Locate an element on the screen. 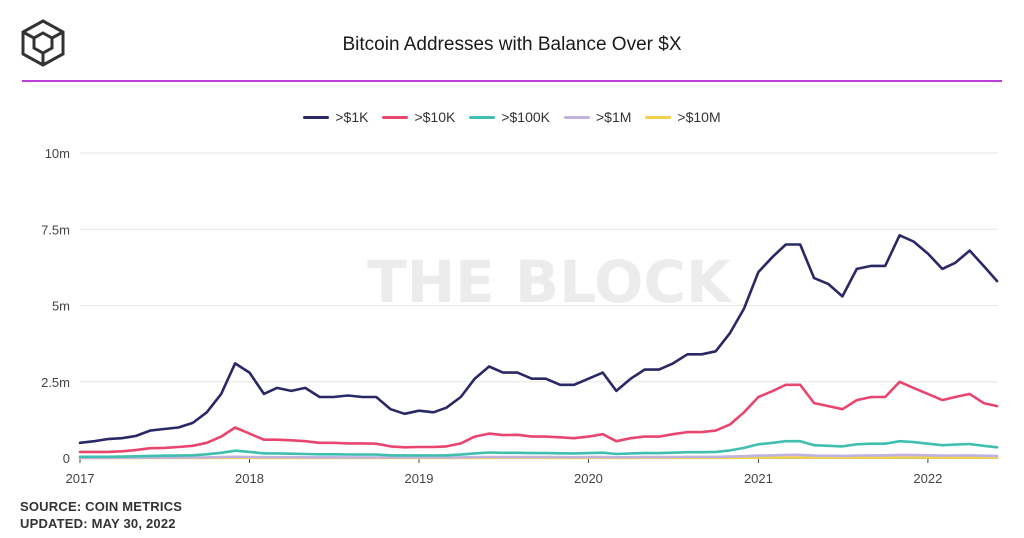  cube-logo-icon is located at coordinates (43, 43).